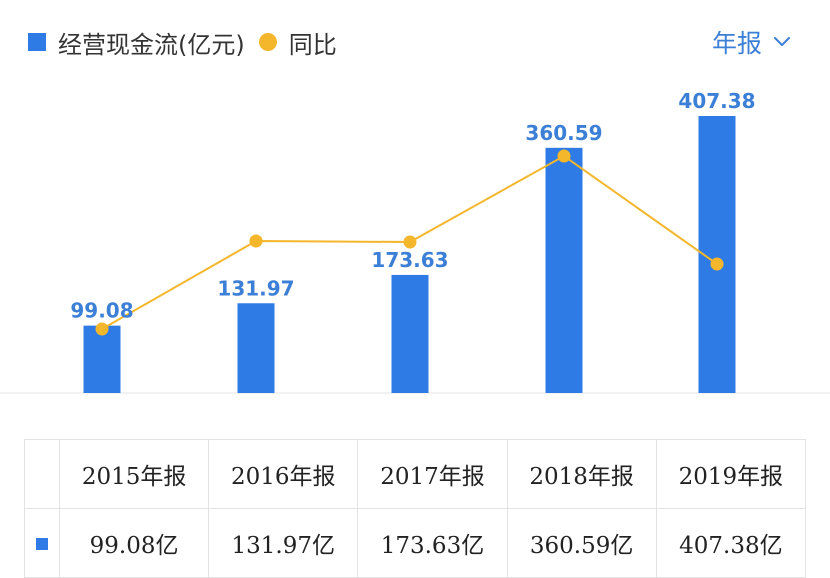 This screenshot has width=830, height=578. I want to click on bar-value-label: 407.38, so click(716, 101).